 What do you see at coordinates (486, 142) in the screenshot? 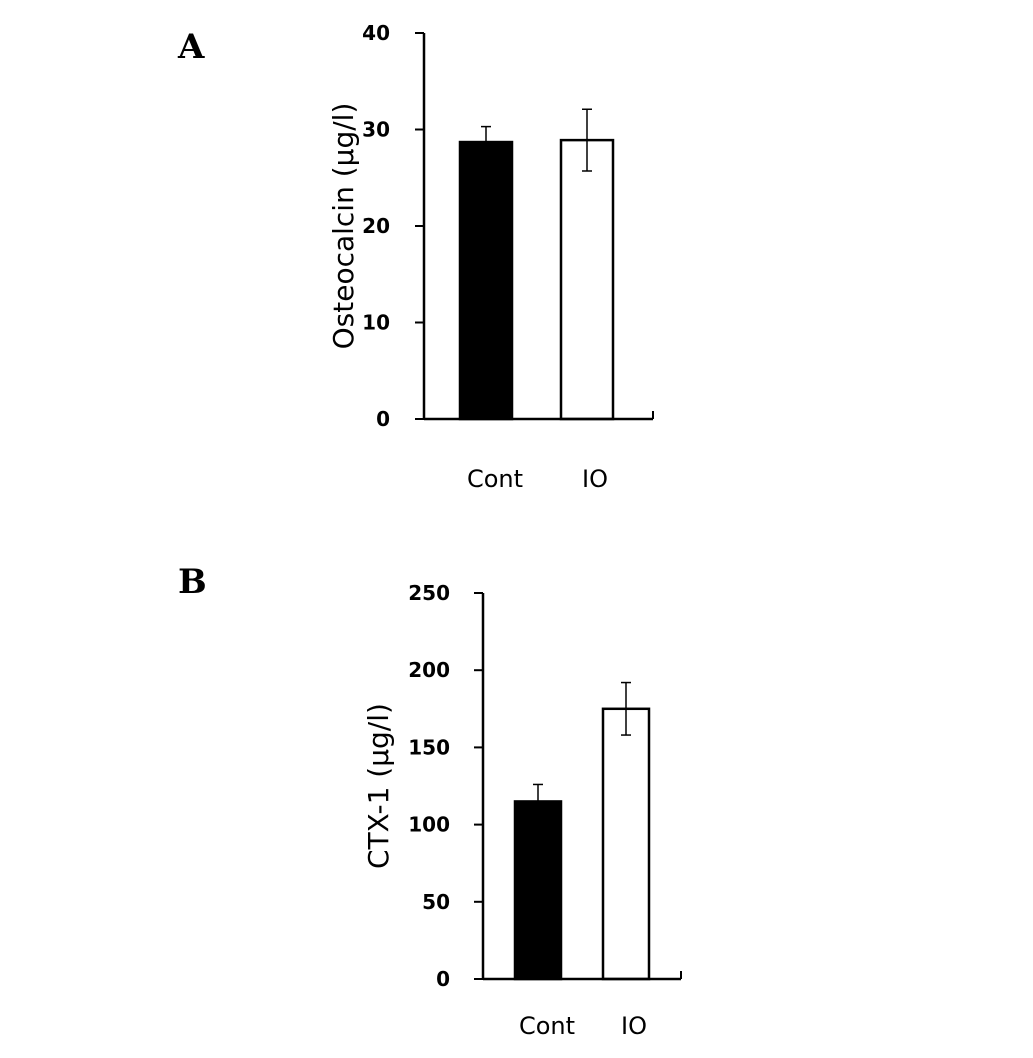
I see `error-bar-a-cont` at bounding box center [486, 142].